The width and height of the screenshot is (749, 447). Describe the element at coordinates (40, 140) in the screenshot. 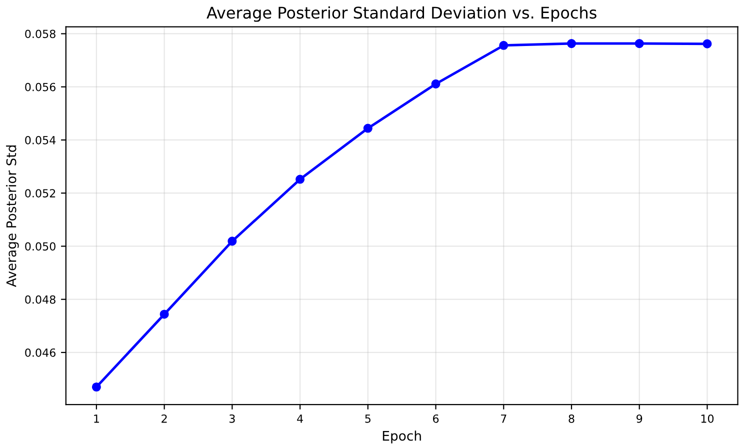

I see `y-tick-label: 0.054` at that location.